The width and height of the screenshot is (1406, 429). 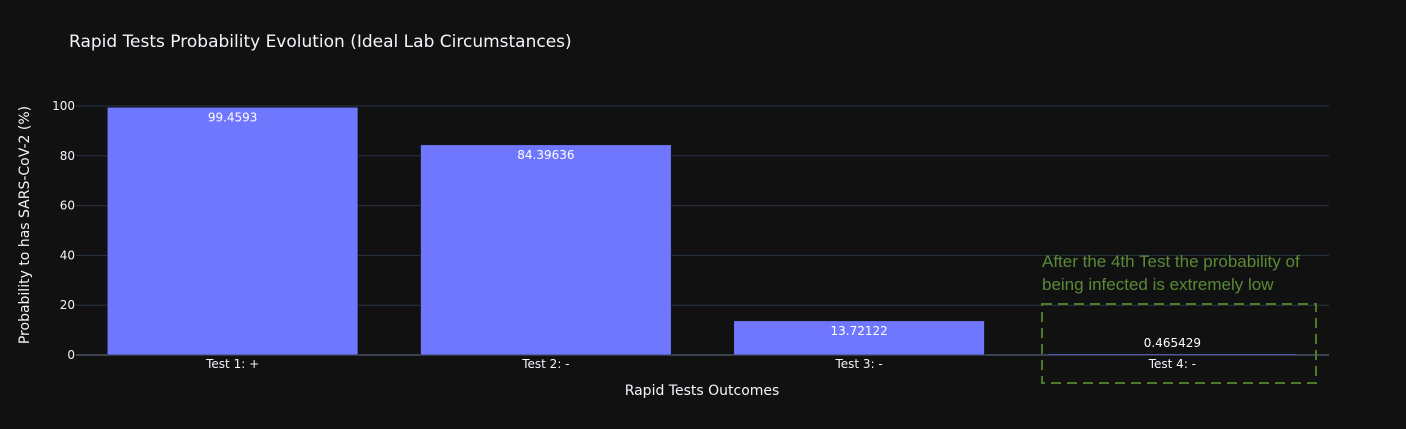 What do you see at coordinates (1171, 261) in the screenshot?
I see `annotation-line-1: After the 4th Test the probability of` at bounding box center [1171, 261].